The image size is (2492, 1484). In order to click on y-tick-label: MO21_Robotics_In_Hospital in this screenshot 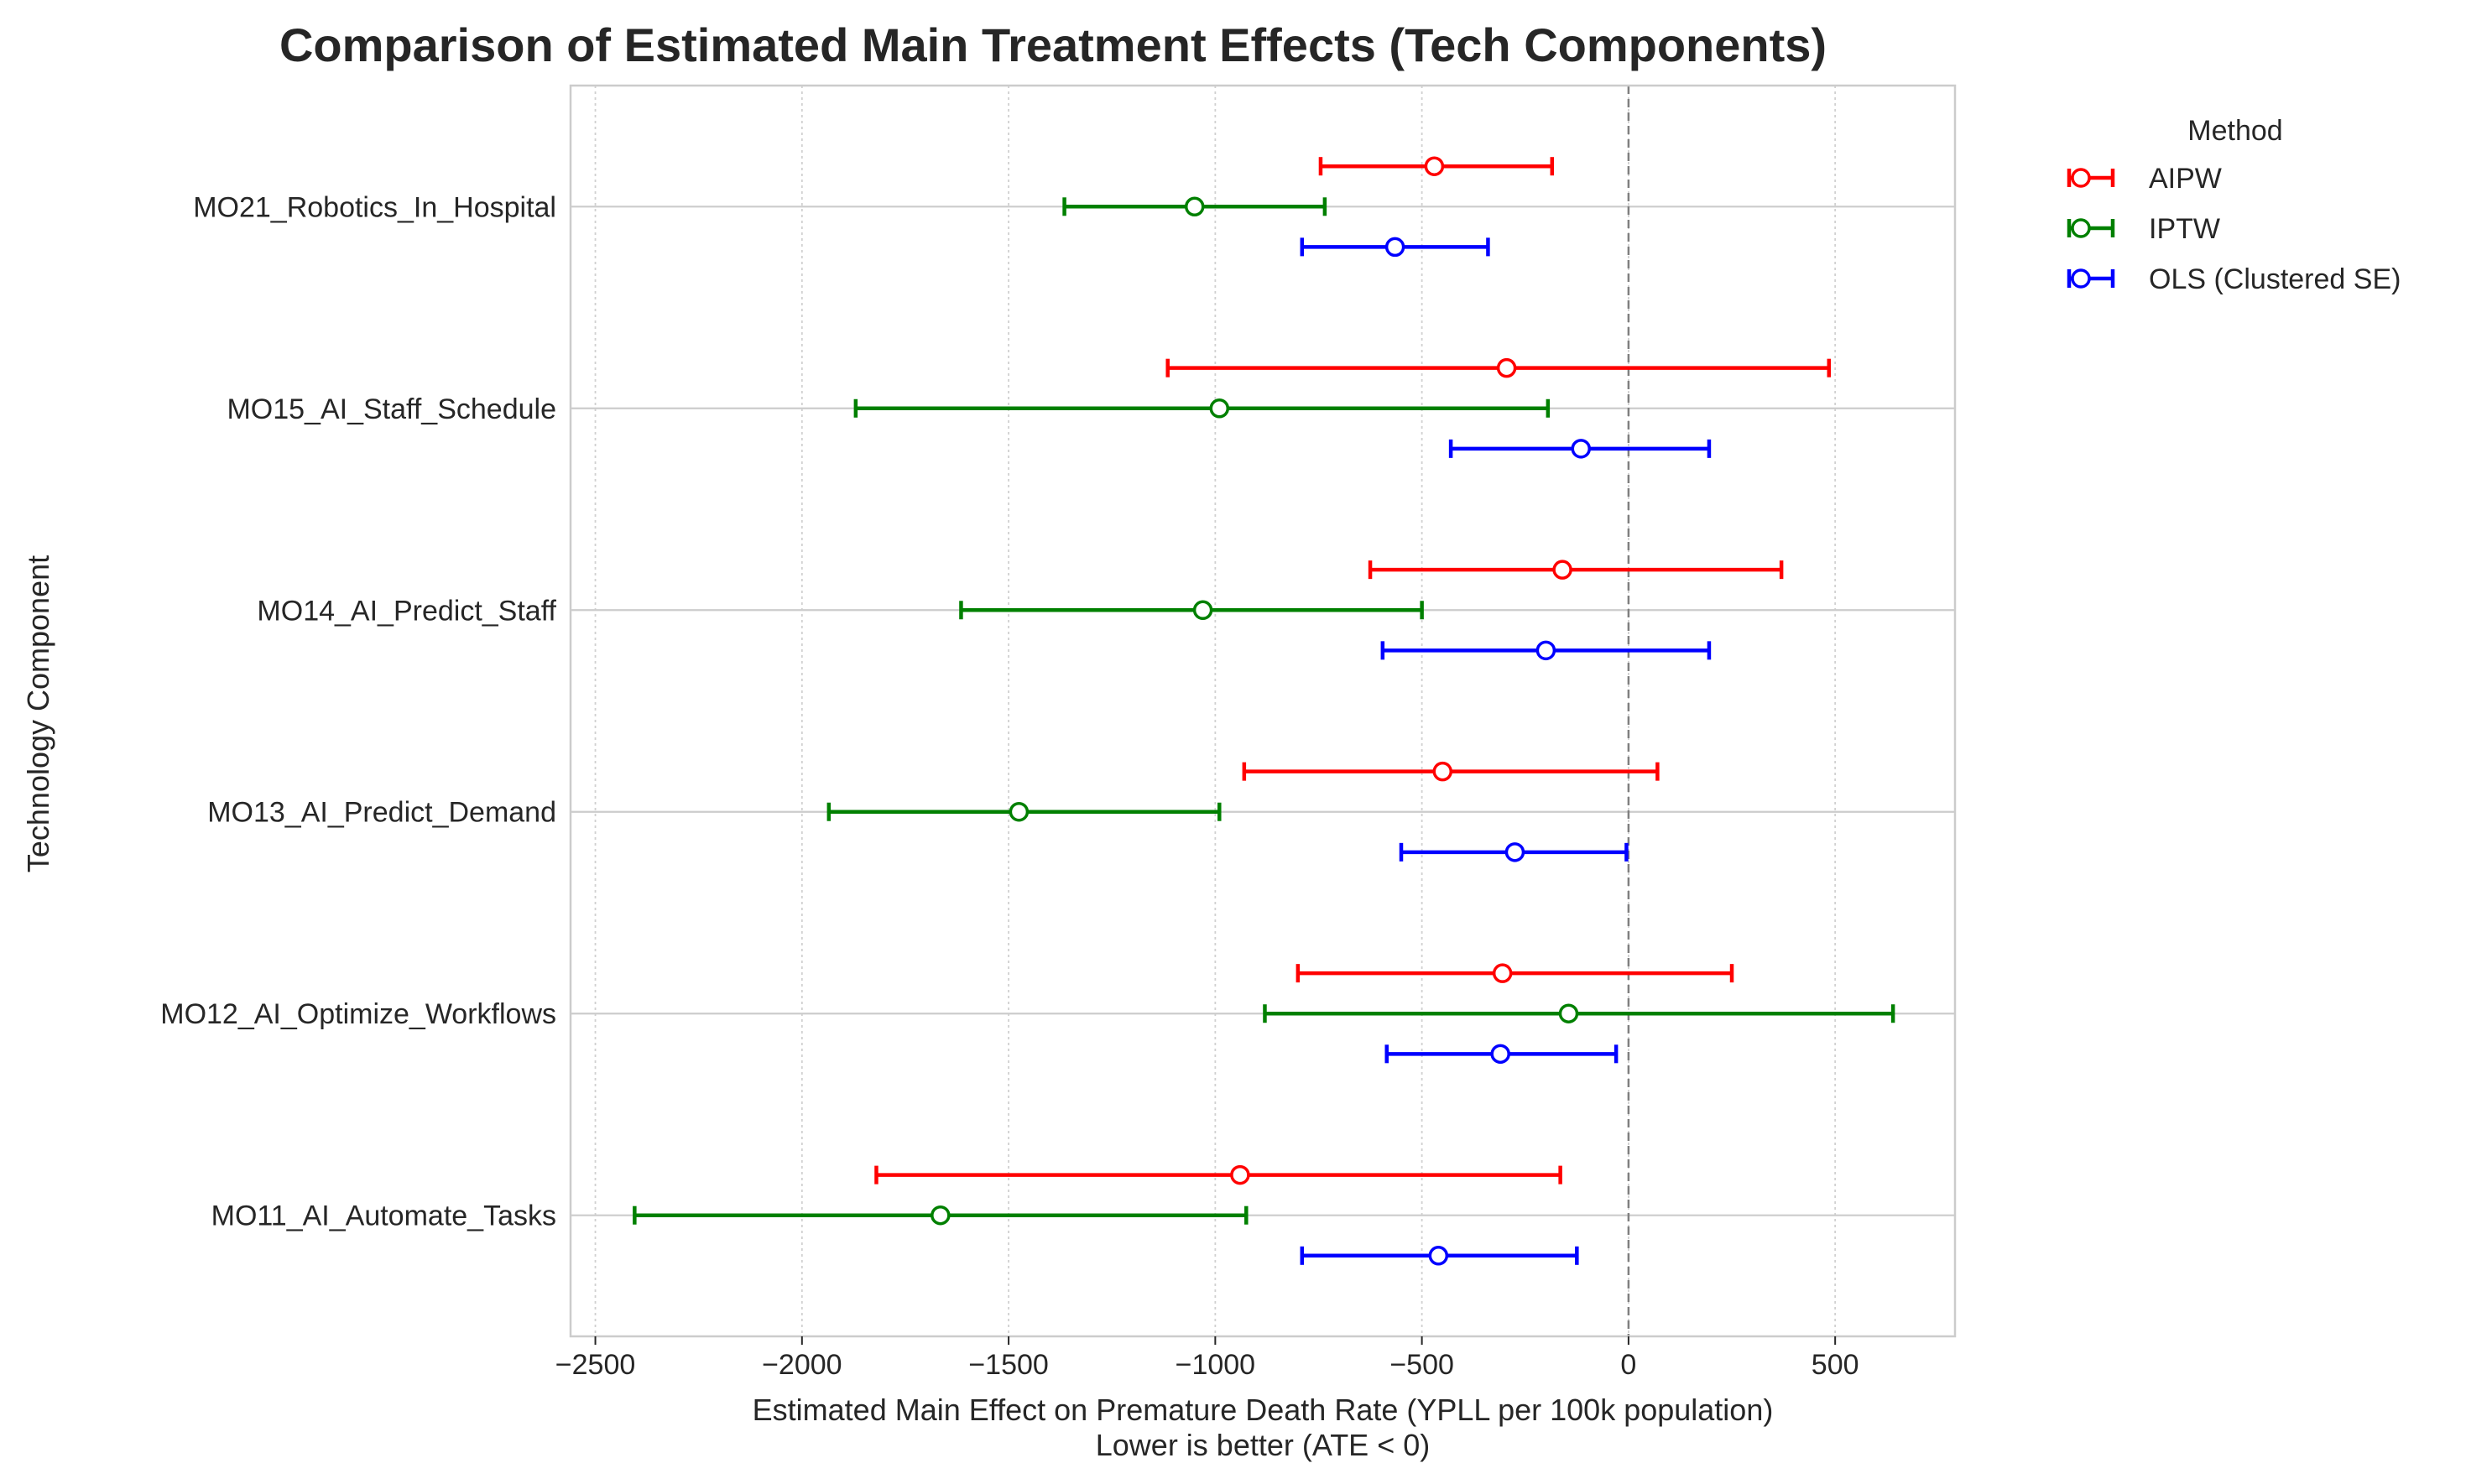, I will do `click(374, 207)`.